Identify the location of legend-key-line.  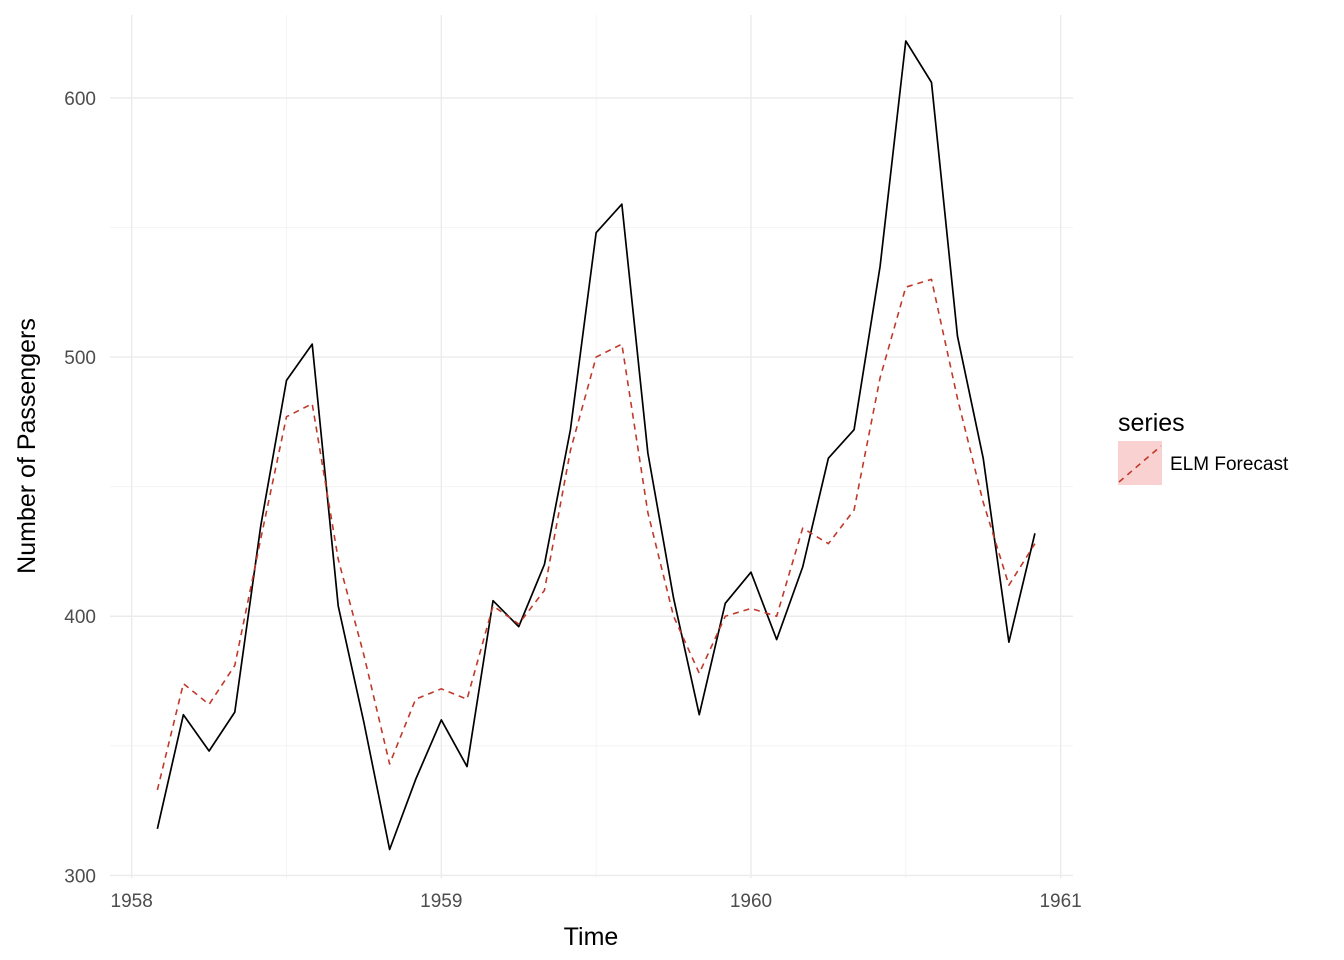
(1140, 464).